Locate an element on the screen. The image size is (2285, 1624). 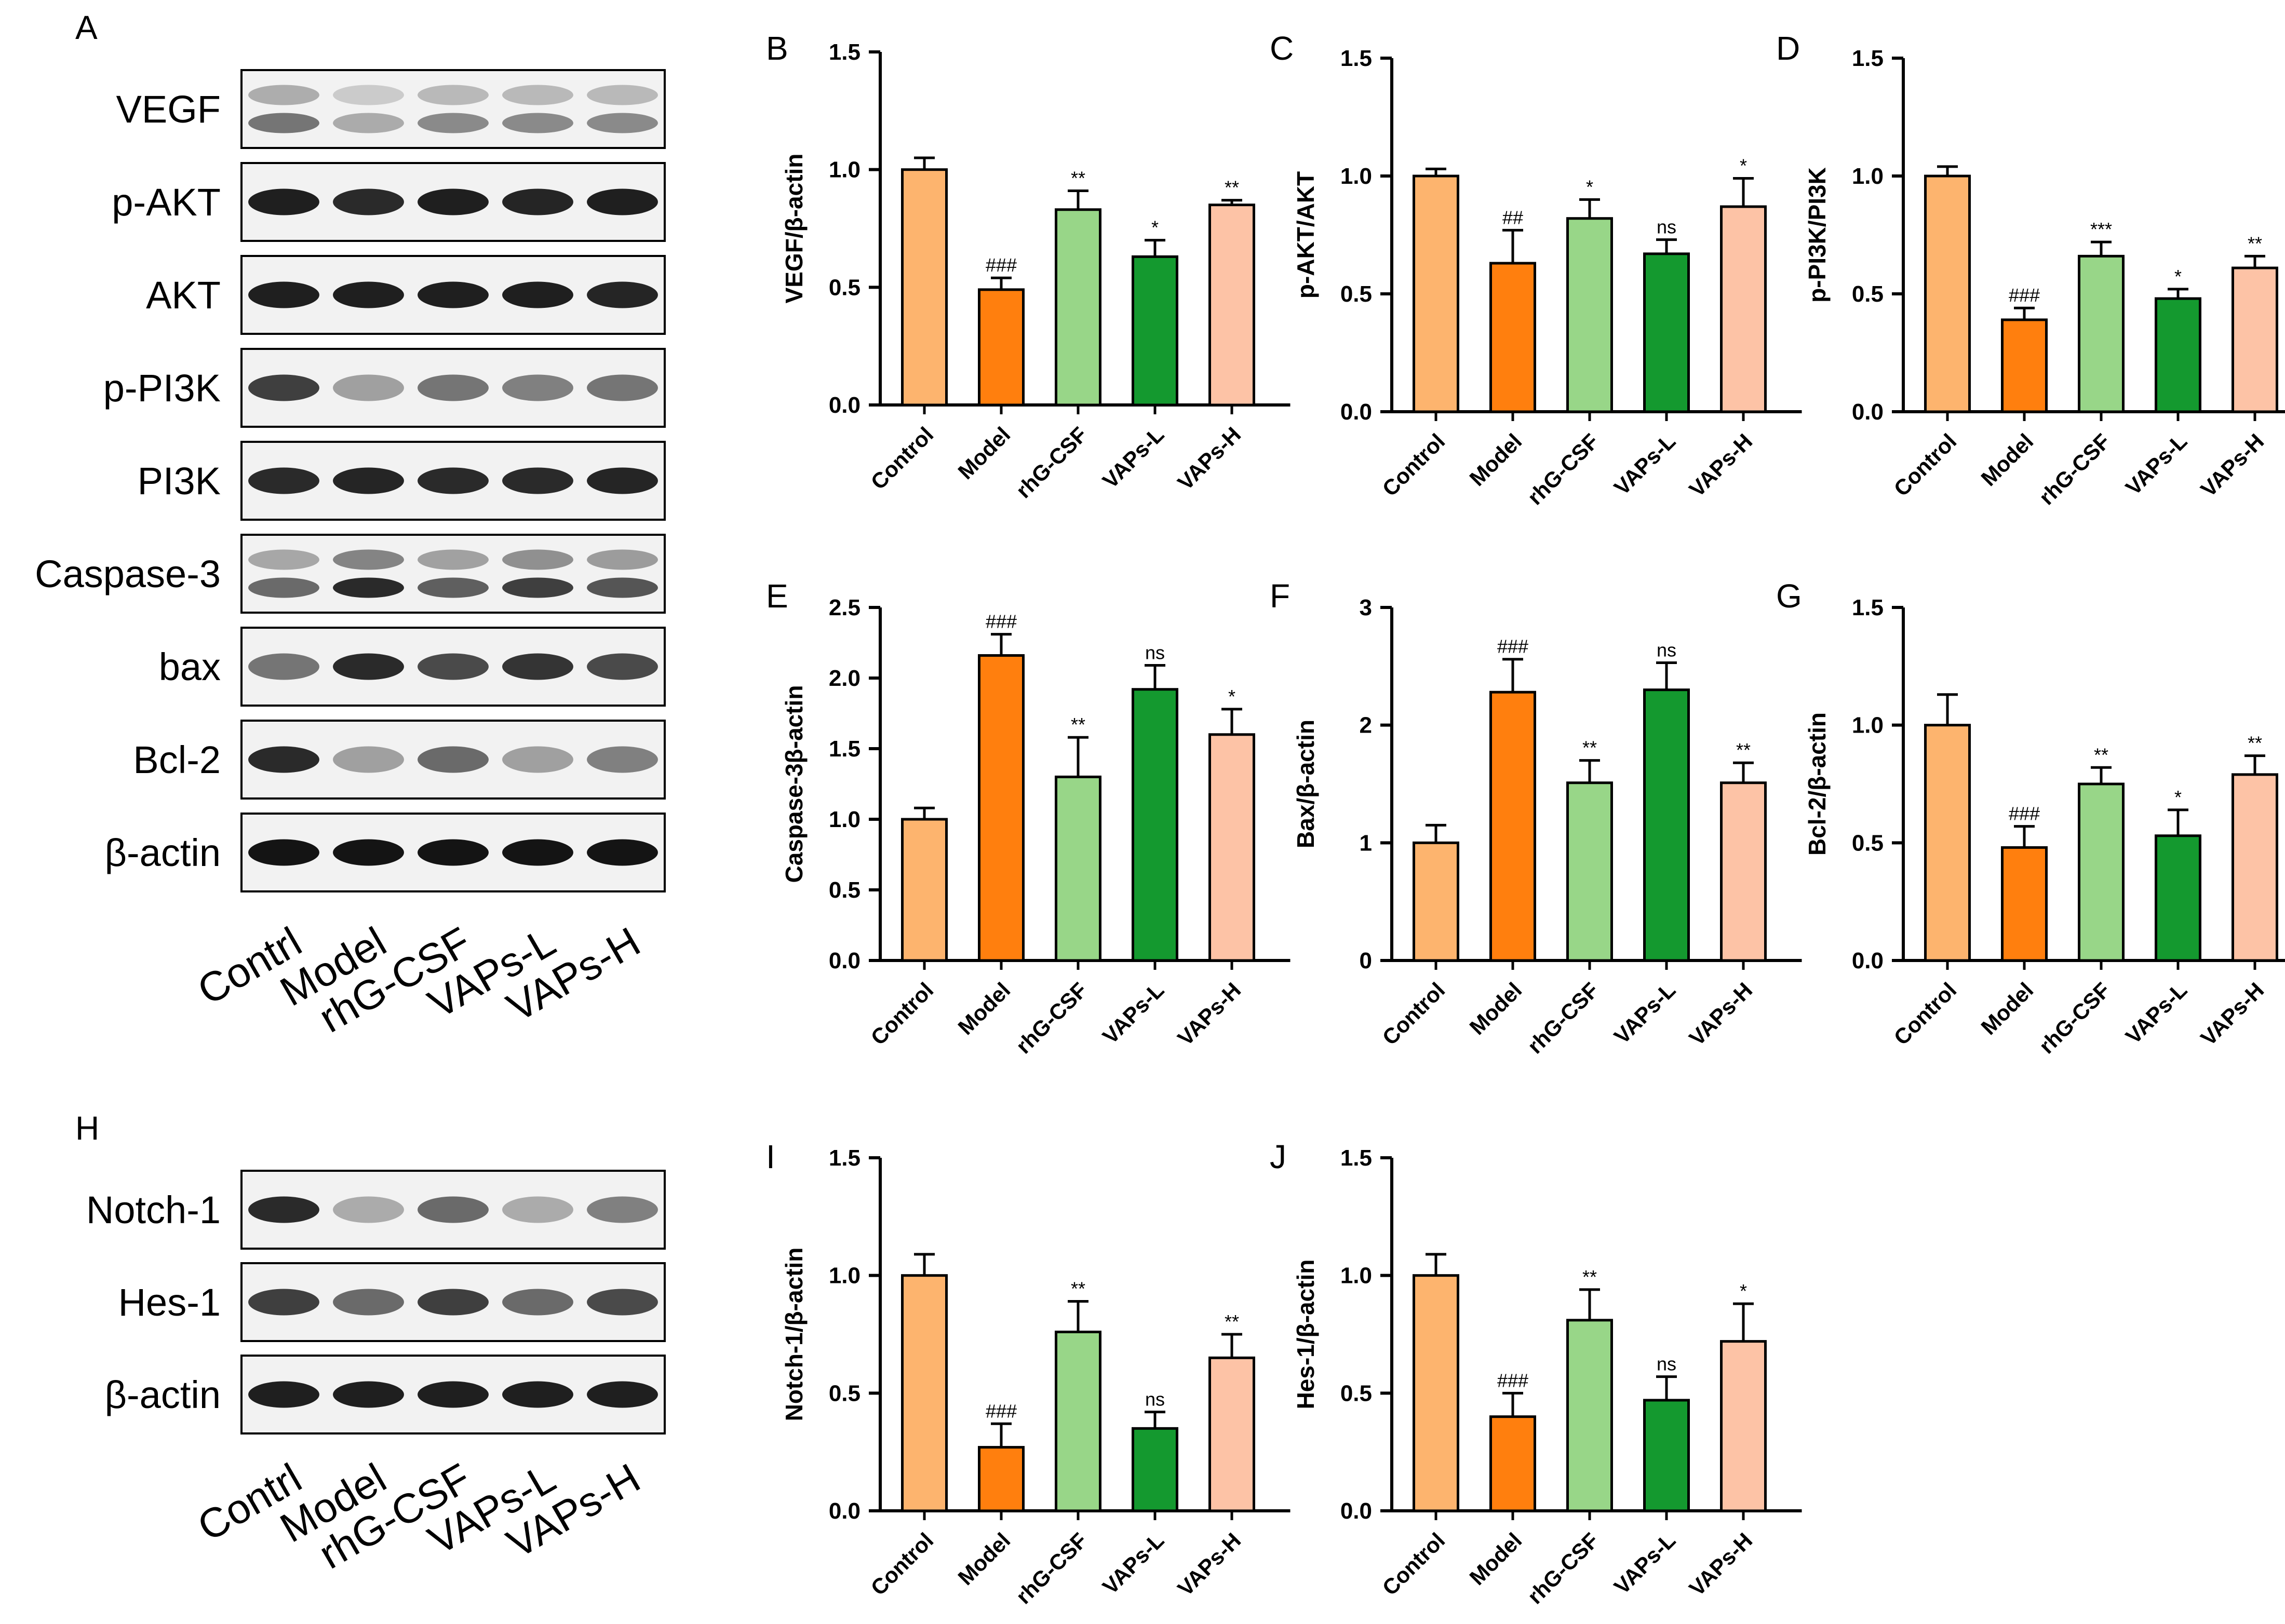
blot-label-notch-1: Notch-1 is located at coordinates (153, 1210).